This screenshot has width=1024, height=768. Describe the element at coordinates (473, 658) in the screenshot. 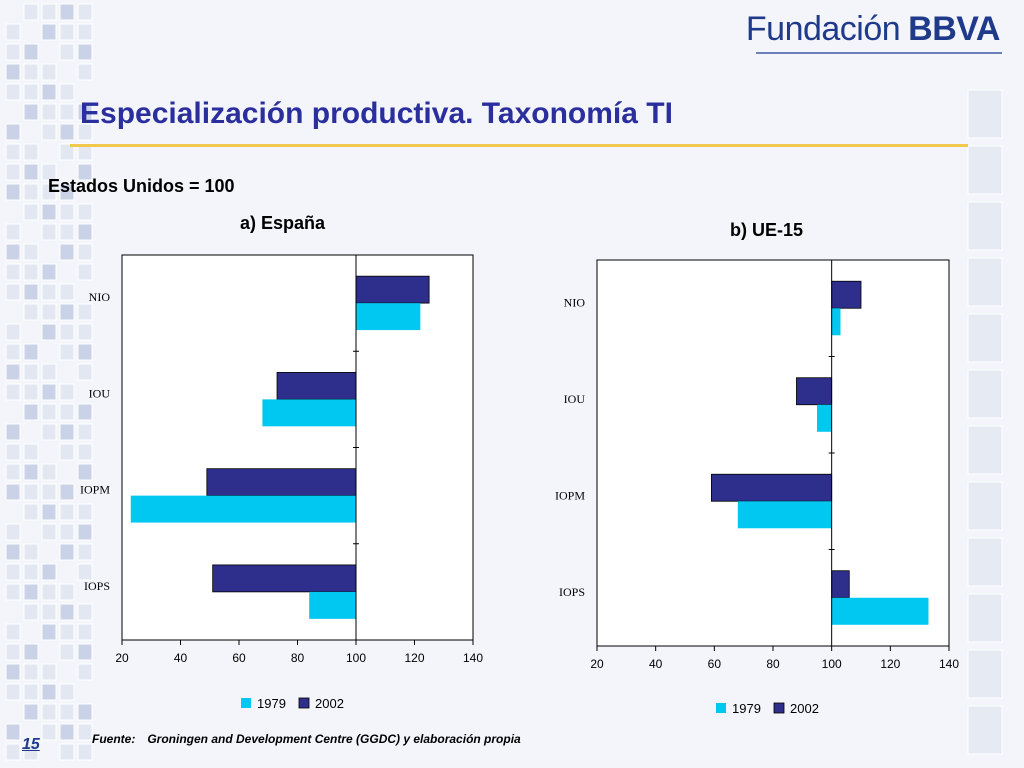

I see `x-tick-label: 140` at that location.